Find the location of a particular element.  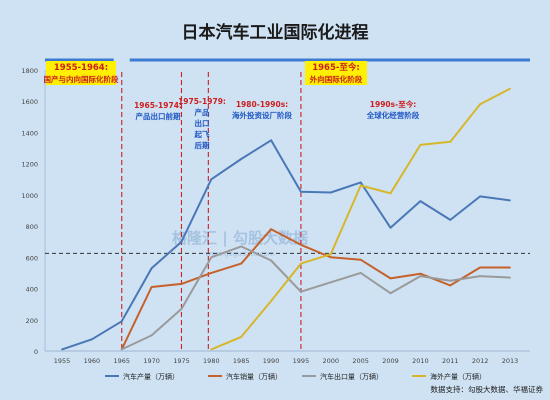

phase-label-1965-present-bg is located at coordinates (336, 73).